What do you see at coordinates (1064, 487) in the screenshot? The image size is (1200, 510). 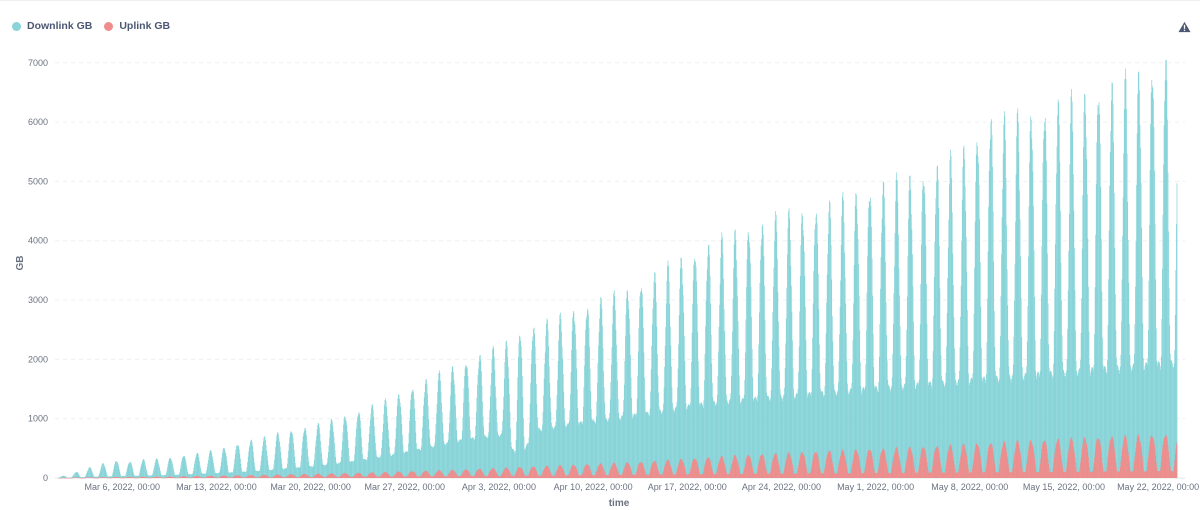 I see `x-tick-label: May 15, 2022, 00:00` at bounding box center [1064, 487].